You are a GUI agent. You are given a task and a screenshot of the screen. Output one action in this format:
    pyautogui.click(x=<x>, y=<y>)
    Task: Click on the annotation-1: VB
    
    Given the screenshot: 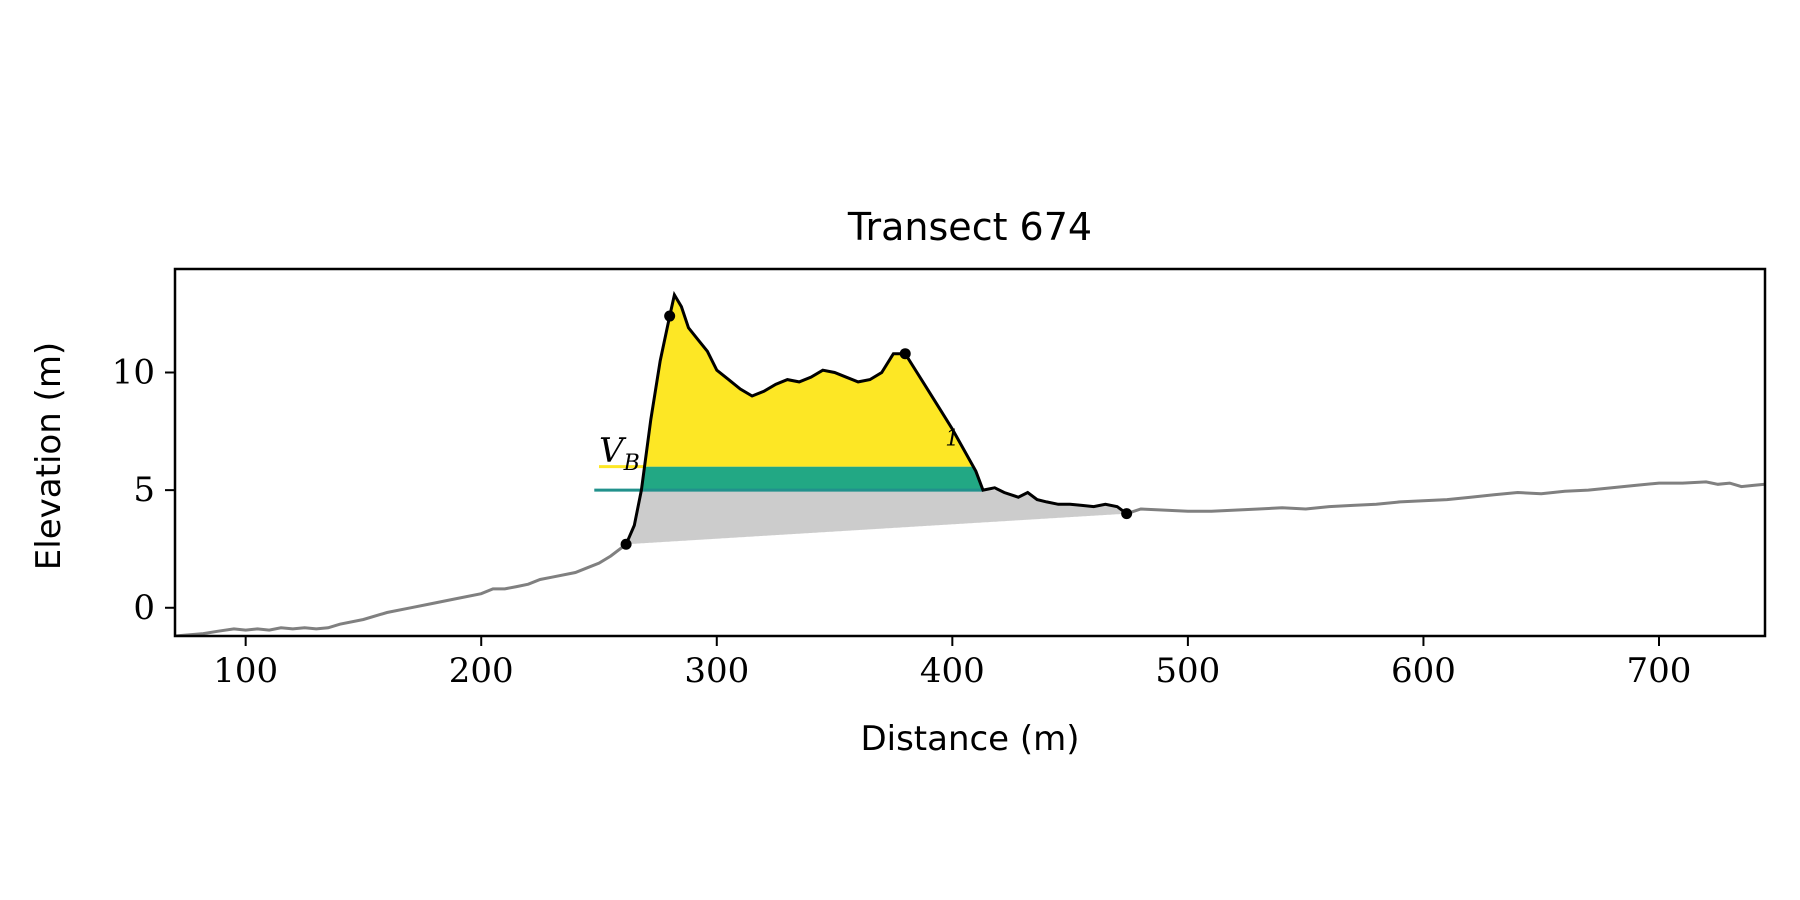 What is the action you would take?
    pyautogui.click(x=619, y=453)
    